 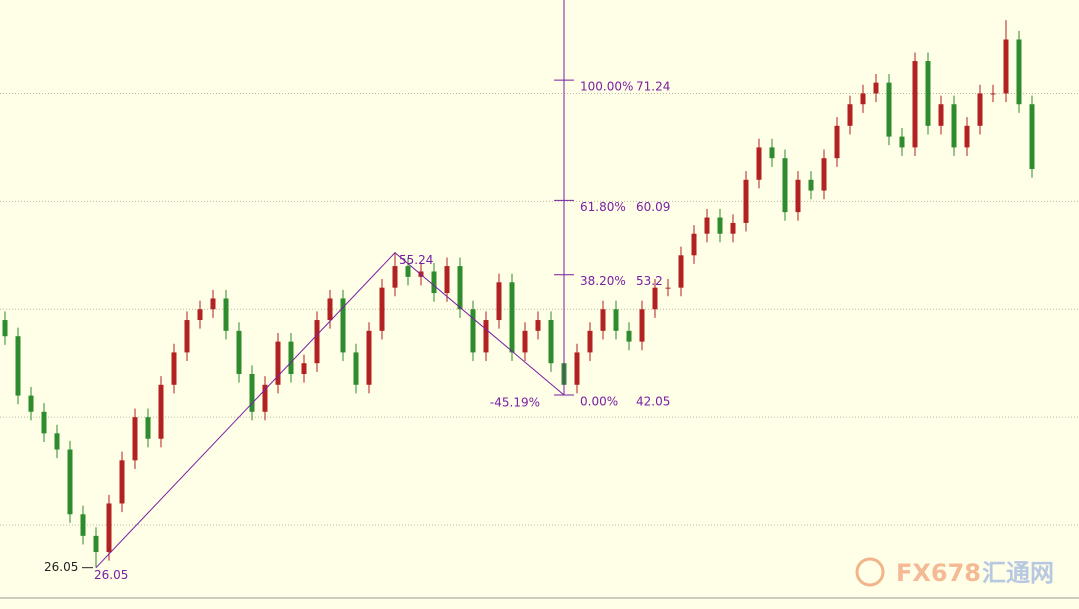 What do you see at coordinates (649, 281) in the screenshot?
I see `fib-value: 53.2` at bounding box center [649, 281].